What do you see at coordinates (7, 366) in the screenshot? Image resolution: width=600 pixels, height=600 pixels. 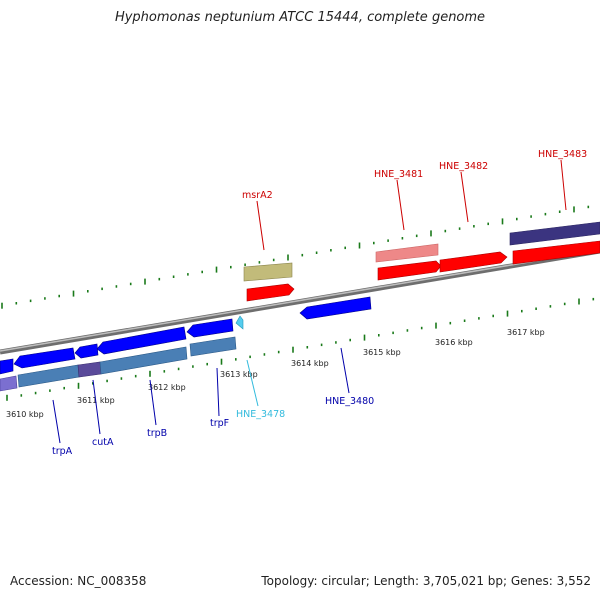 I see `cds-left-edge` at bounding box center [7, 366].